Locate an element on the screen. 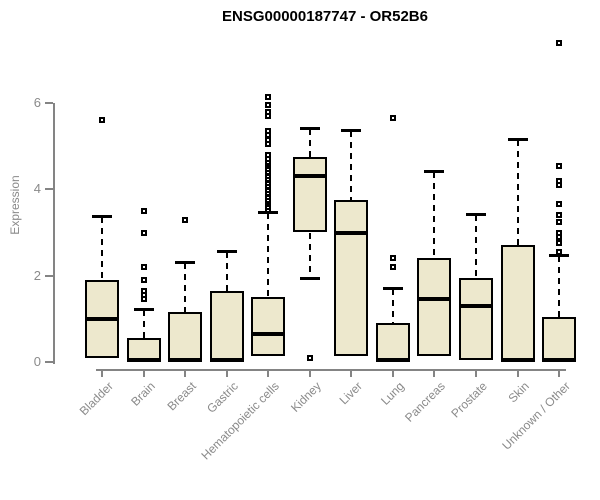  median-line-bladder is located at coordinates (102, 318).